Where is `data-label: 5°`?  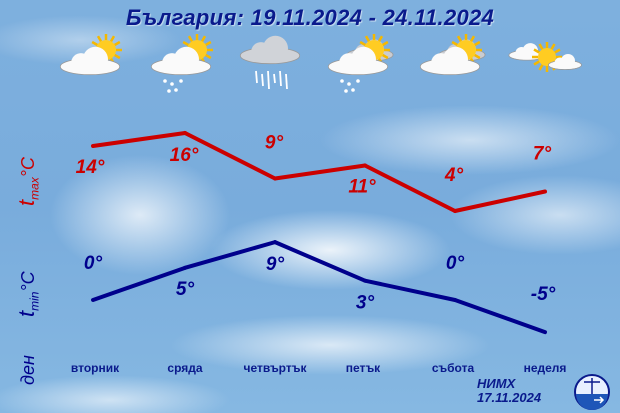
data-label: 5° is located at coordinates (185, 289).